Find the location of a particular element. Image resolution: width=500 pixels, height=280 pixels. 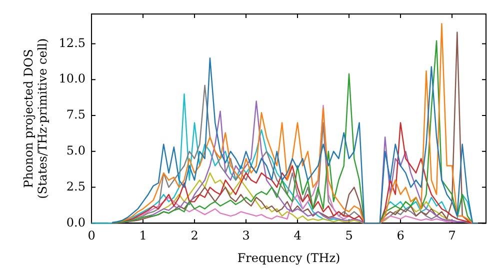

y-tick-label: 7.5 is located at coordinates (76, 115).